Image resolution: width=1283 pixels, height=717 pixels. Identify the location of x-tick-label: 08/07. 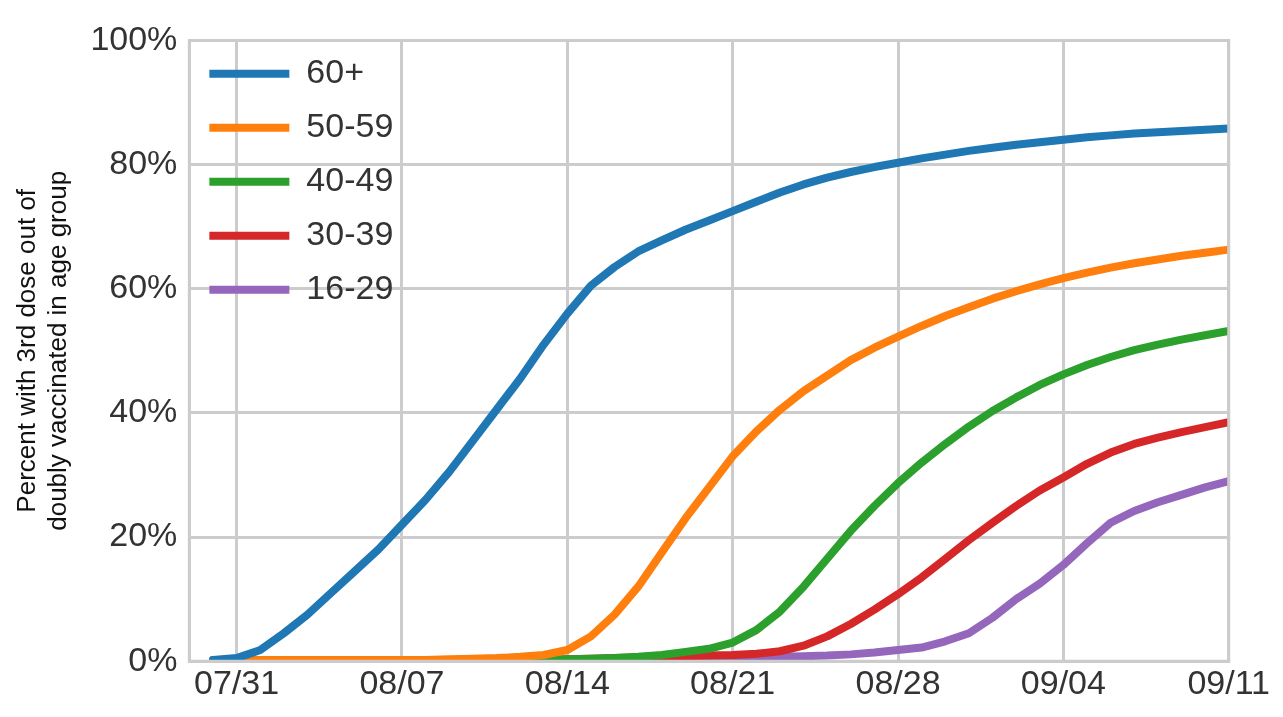
(402, 681).